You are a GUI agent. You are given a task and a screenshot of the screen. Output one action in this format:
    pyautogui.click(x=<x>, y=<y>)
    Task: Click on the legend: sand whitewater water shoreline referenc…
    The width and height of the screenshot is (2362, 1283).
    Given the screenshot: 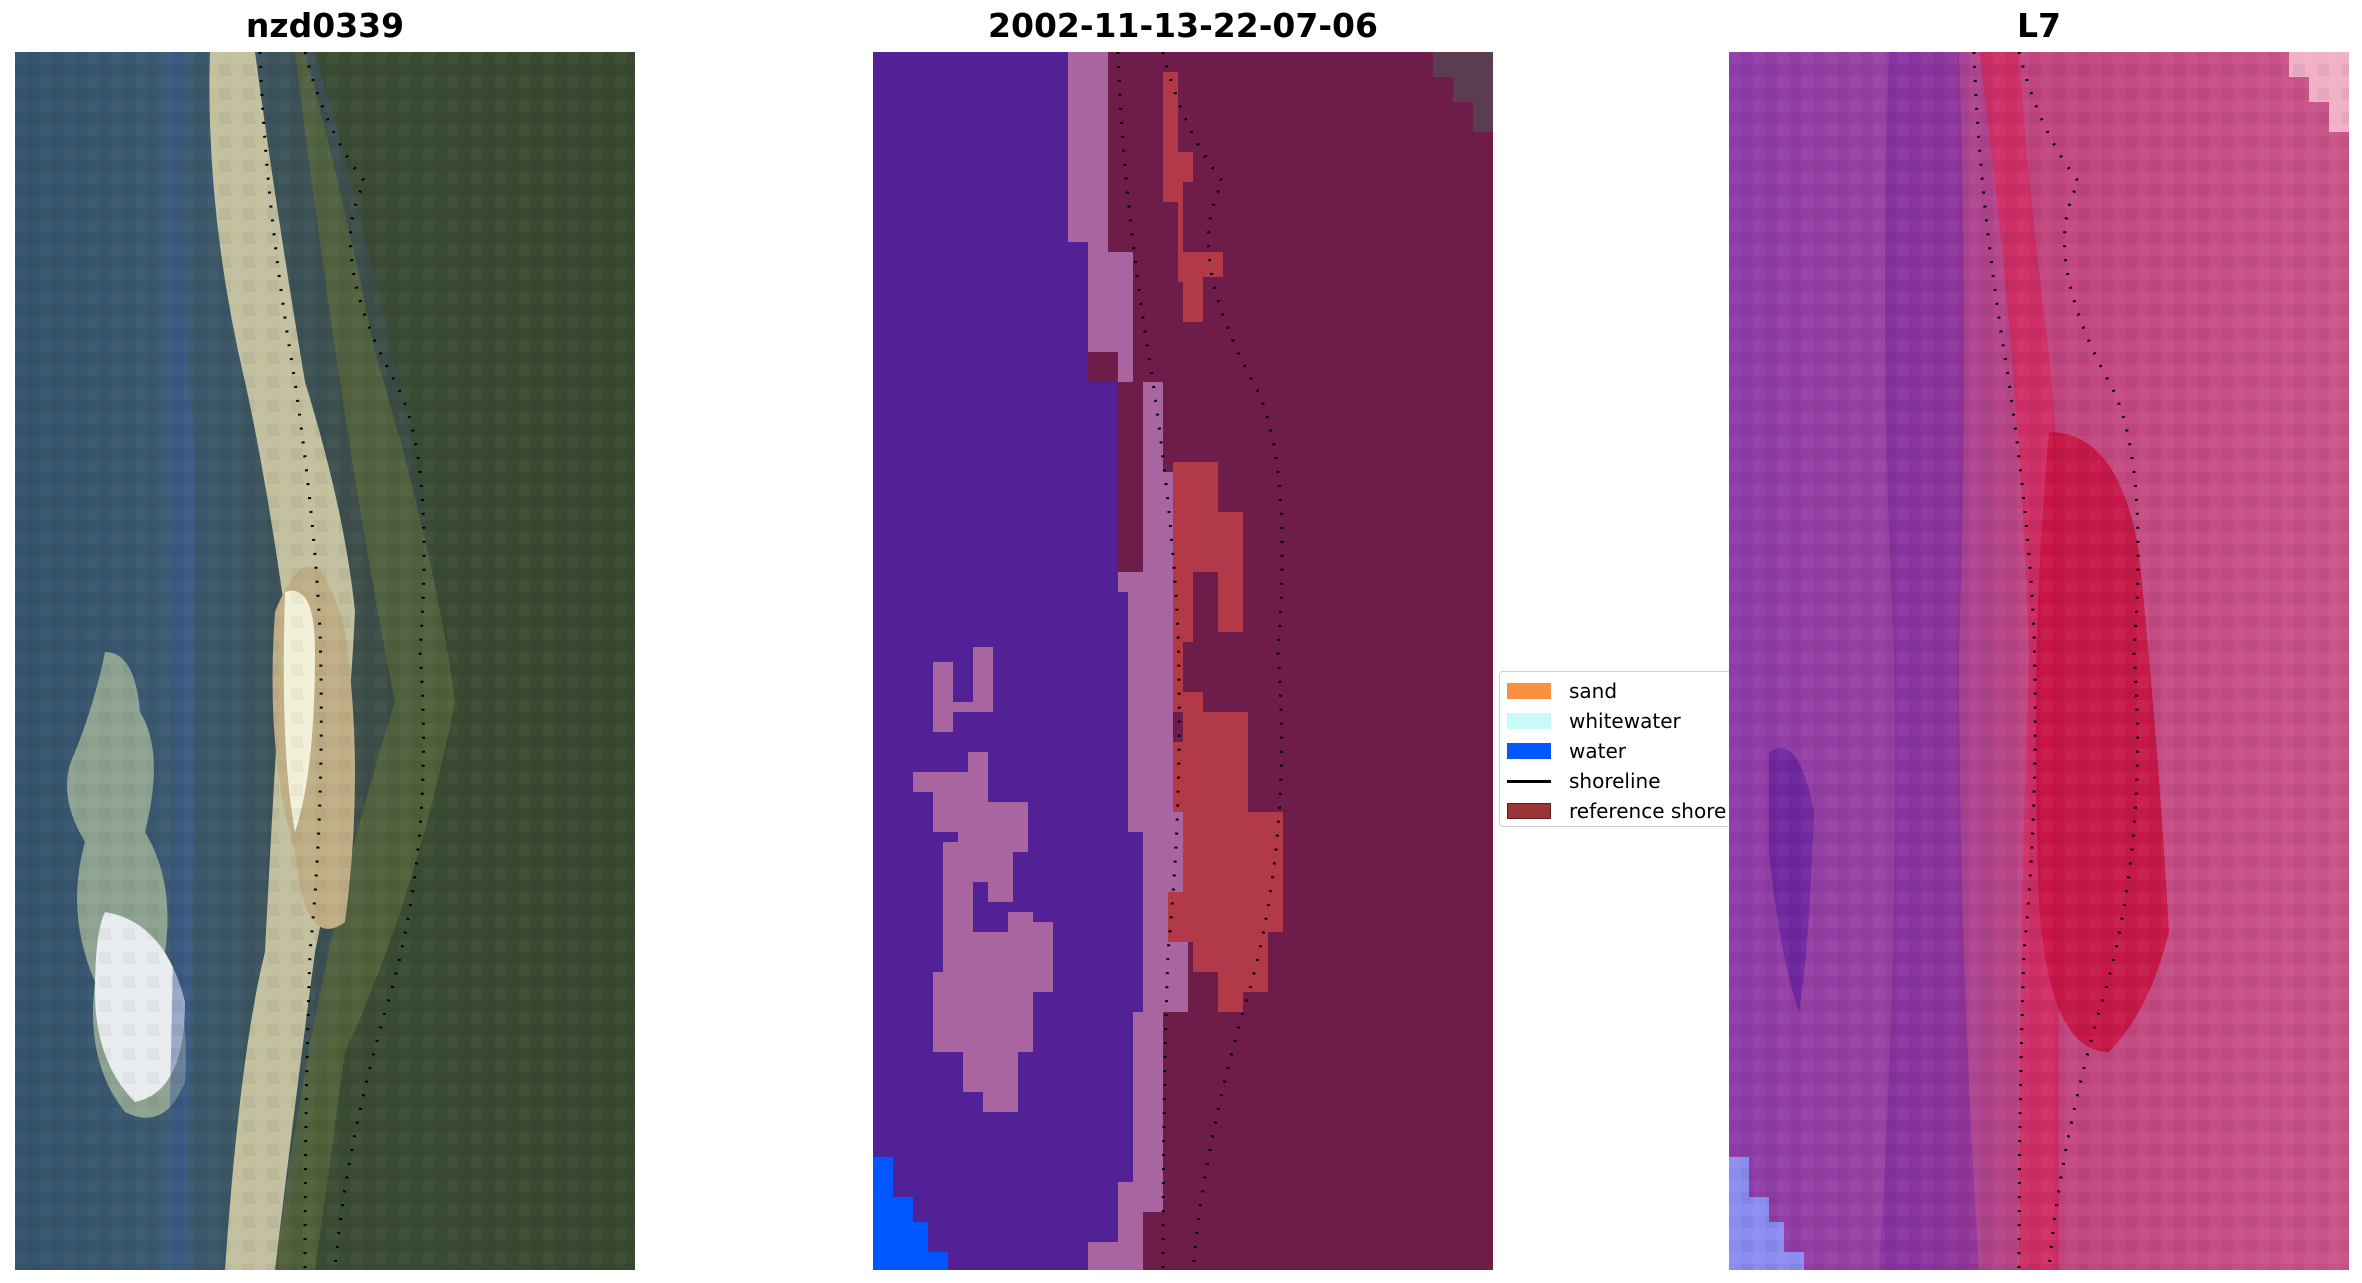 What is the action you would take?
    pyautogui.click(x=1619, y=749)
    